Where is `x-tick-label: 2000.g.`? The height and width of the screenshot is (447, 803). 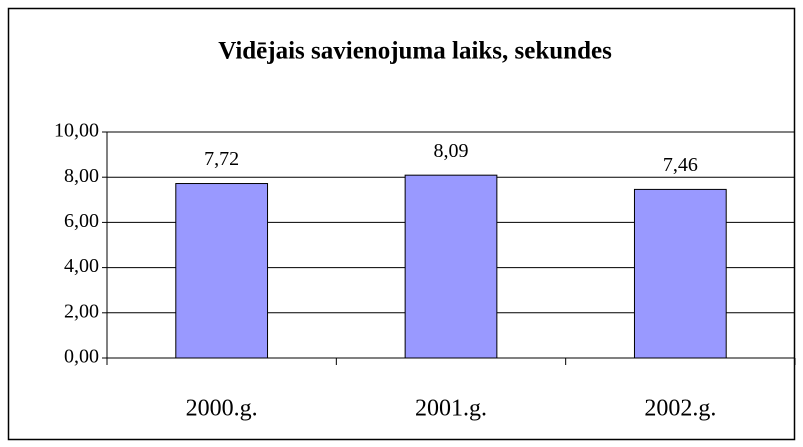
x-tick-label: 2000.g. is located at coordinates (222, 409).